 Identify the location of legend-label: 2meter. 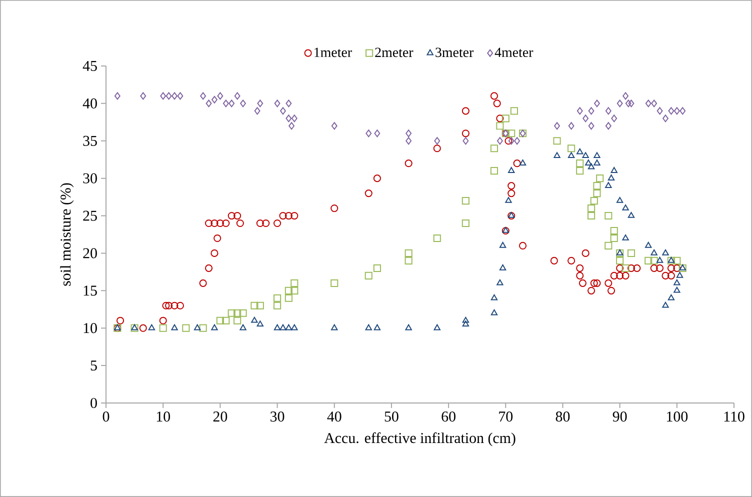
(394, 53).